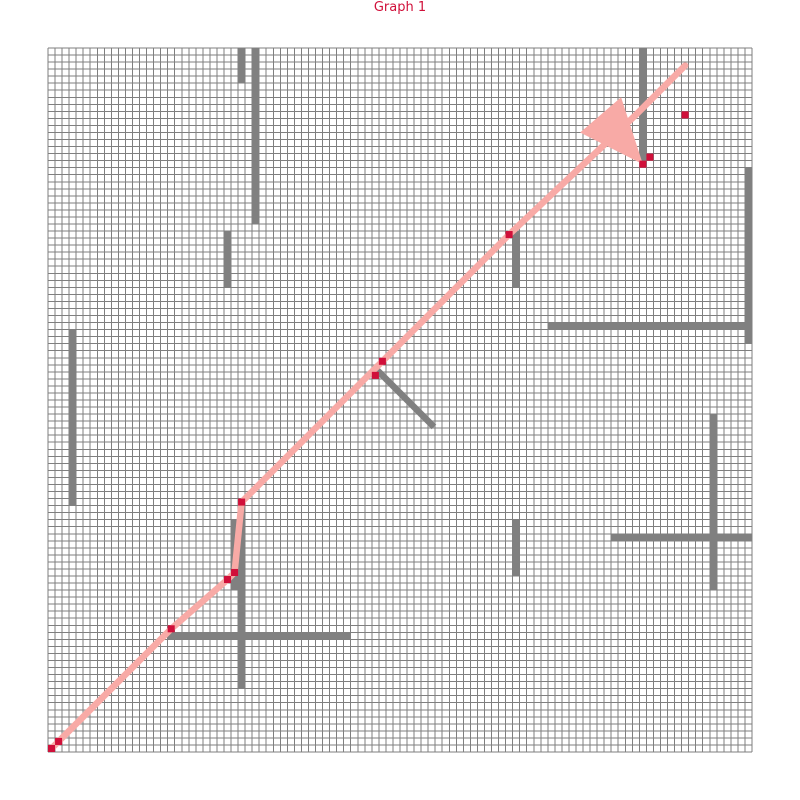 This screenshot has width=800, height=800. I want to click on obstacle-wall, so click(403, 396).